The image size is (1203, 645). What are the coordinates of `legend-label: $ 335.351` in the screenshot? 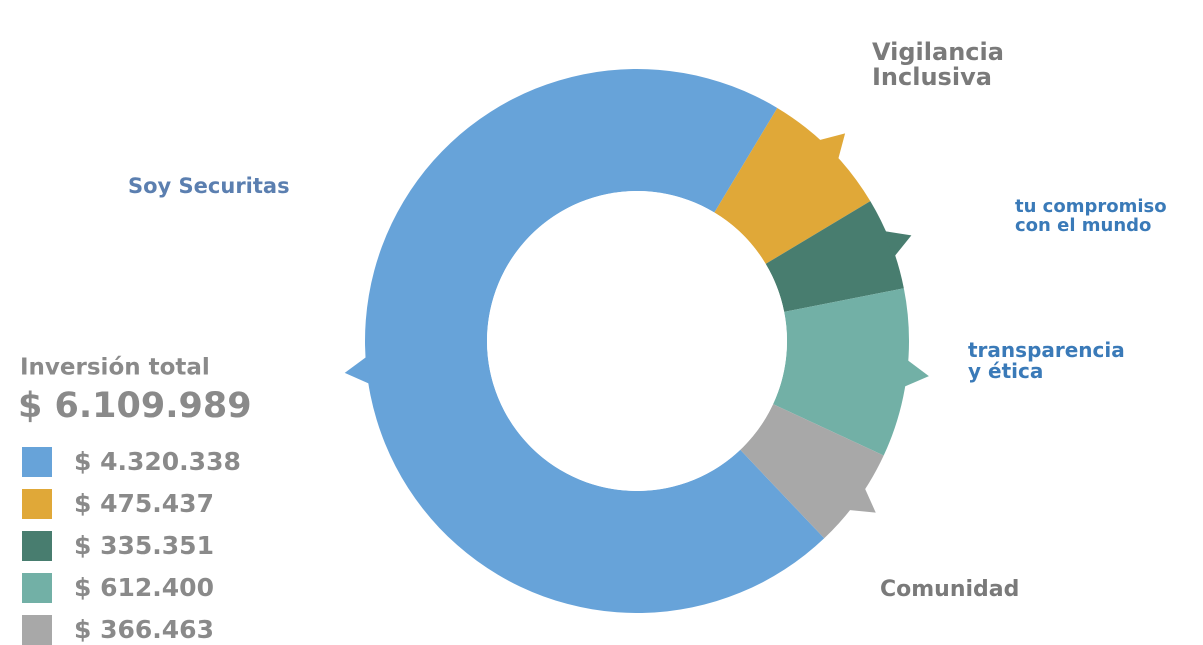 It's located at (144, 545).